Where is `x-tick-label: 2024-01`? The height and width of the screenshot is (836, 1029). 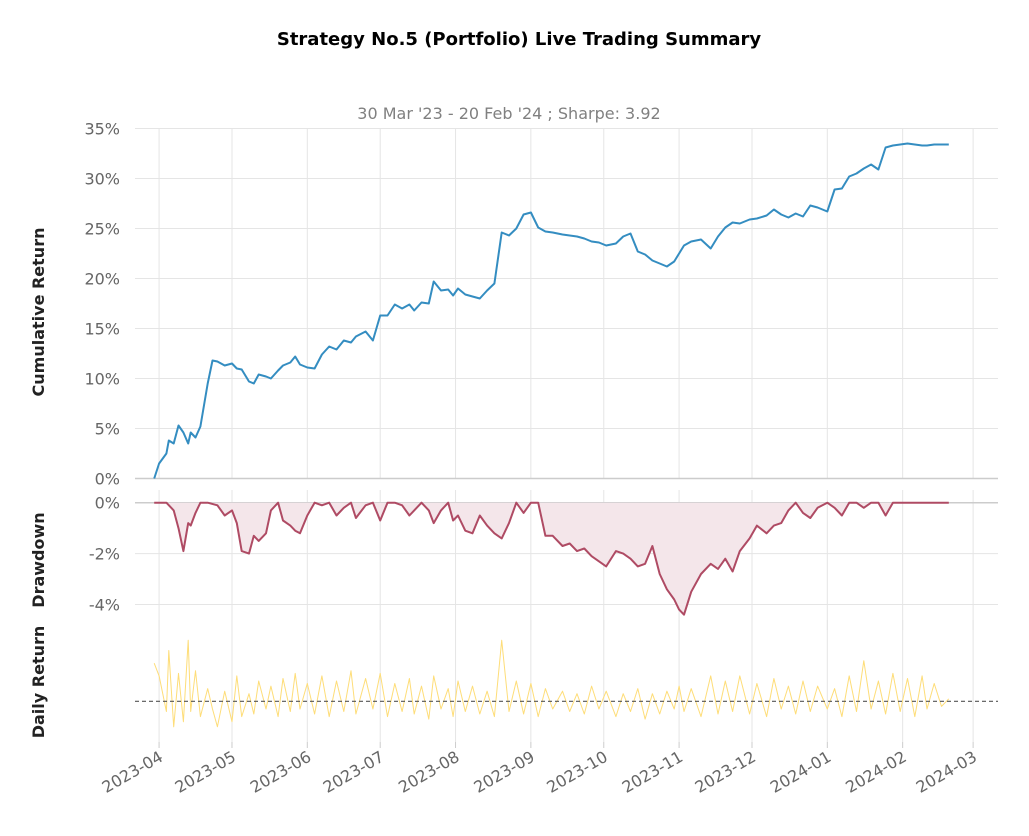
x-tick-label: 2024-01 is located at coordinates (800, 772).